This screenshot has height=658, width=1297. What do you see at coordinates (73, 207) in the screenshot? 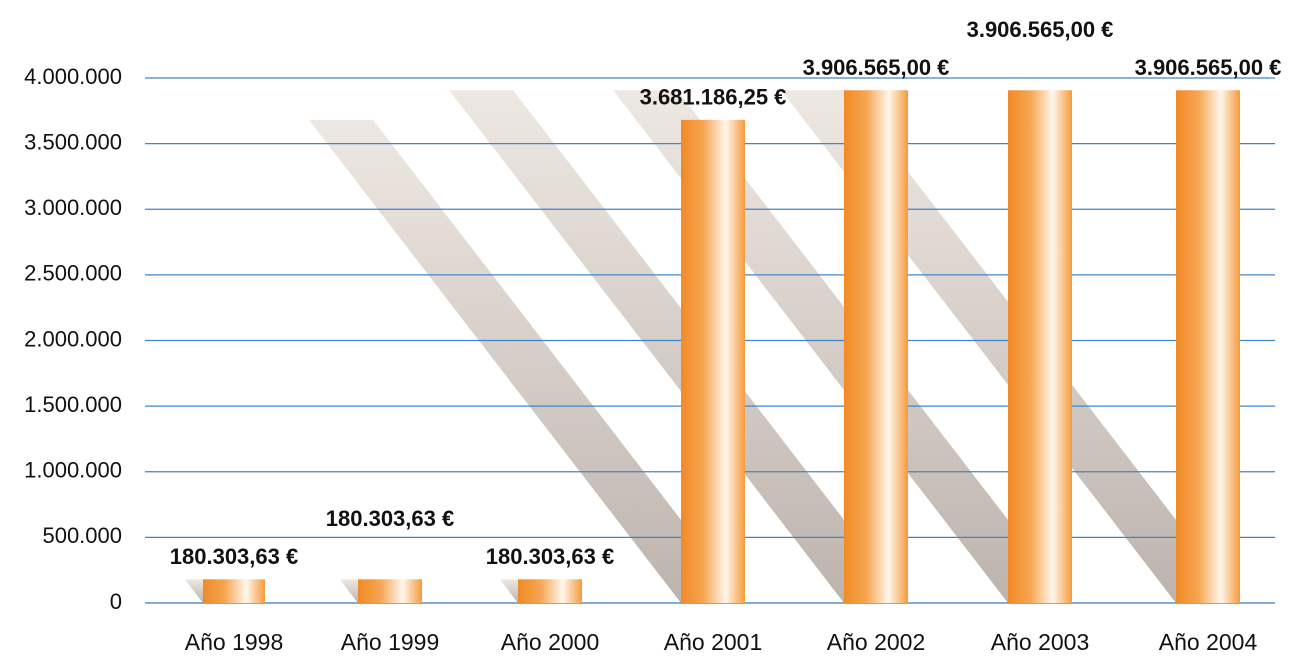
I see `y-tick-label: 3.000.000` at bounding box center [73, 207].